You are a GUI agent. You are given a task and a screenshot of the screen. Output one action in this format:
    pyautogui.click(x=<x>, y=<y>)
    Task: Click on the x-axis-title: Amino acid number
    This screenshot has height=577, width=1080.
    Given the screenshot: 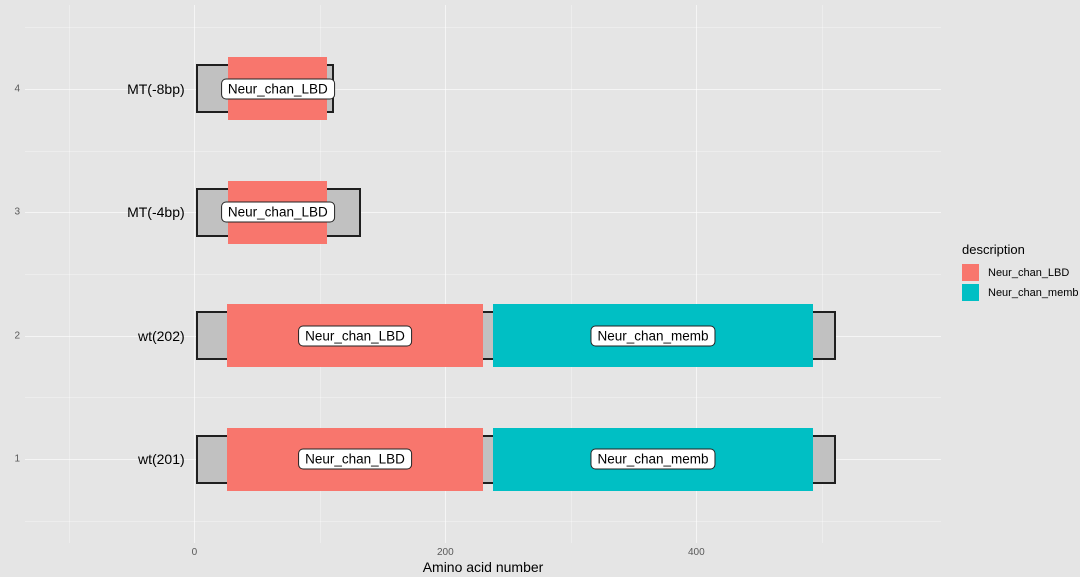 What is the action you would take?
    pyautogui.click(x=483, y=567)
    